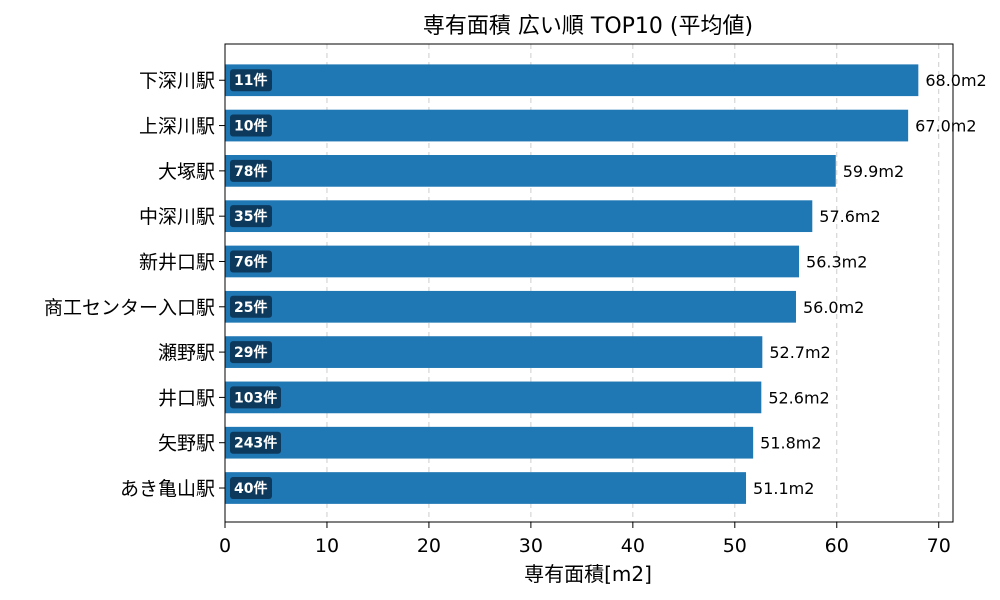 The height and width of the screenshot is (600, 1000). What do you see at coordinates (837, 546) in the screenshot?
I see `x-tick-label: 60` at bounding box center [837, 546].